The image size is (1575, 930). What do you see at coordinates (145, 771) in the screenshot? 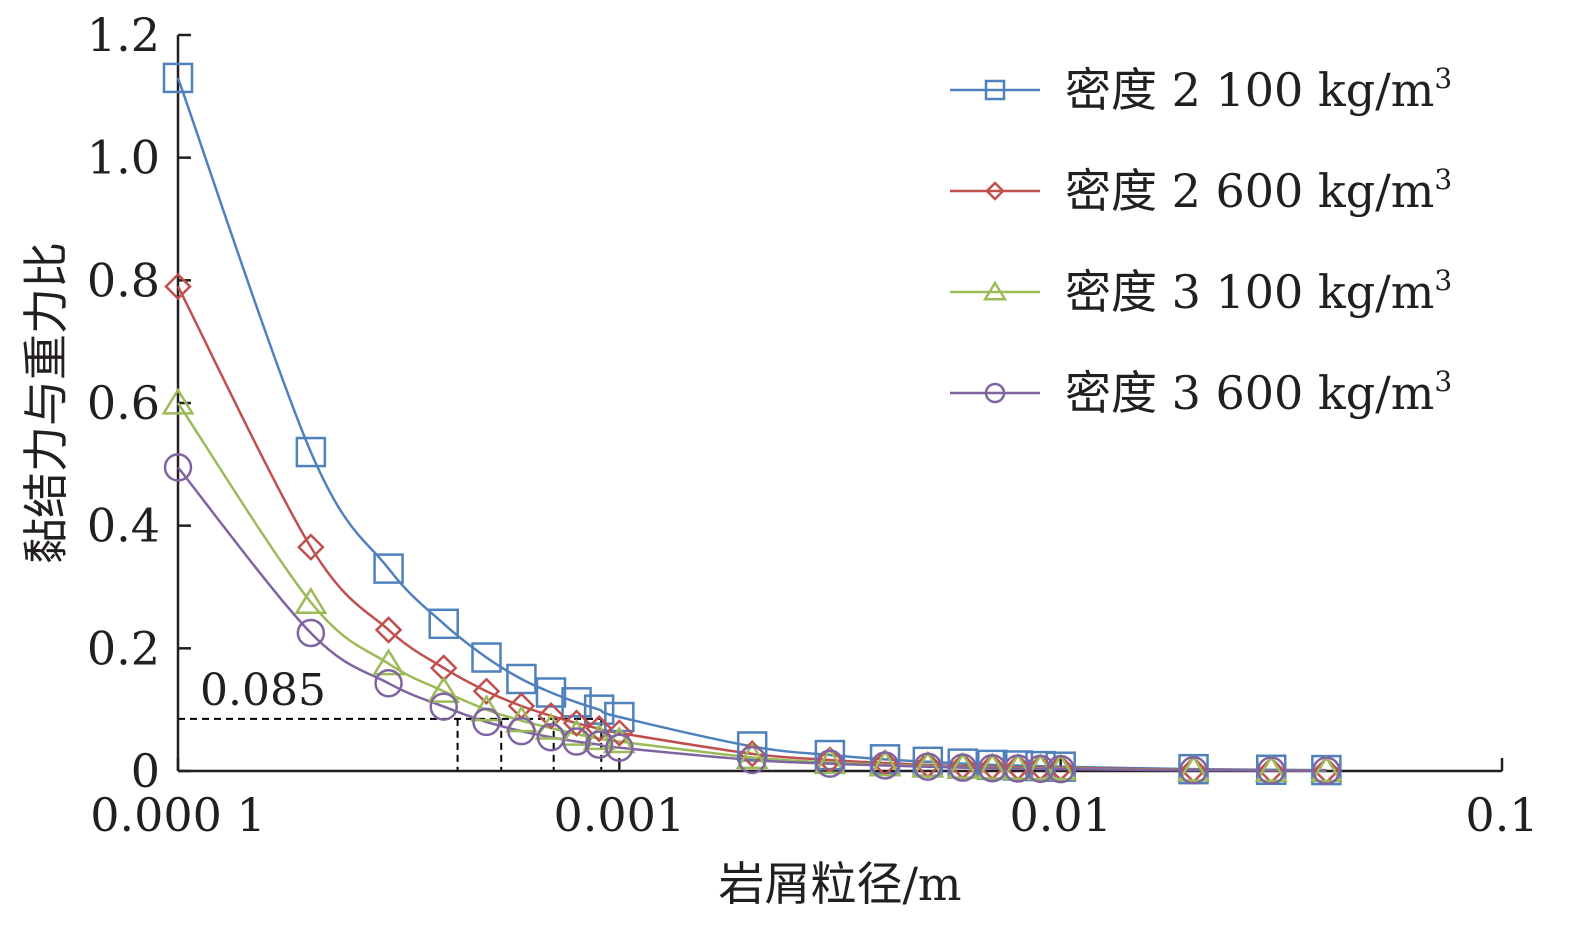
I see `y-tick-label: 0` at bounding box center [145, 771].